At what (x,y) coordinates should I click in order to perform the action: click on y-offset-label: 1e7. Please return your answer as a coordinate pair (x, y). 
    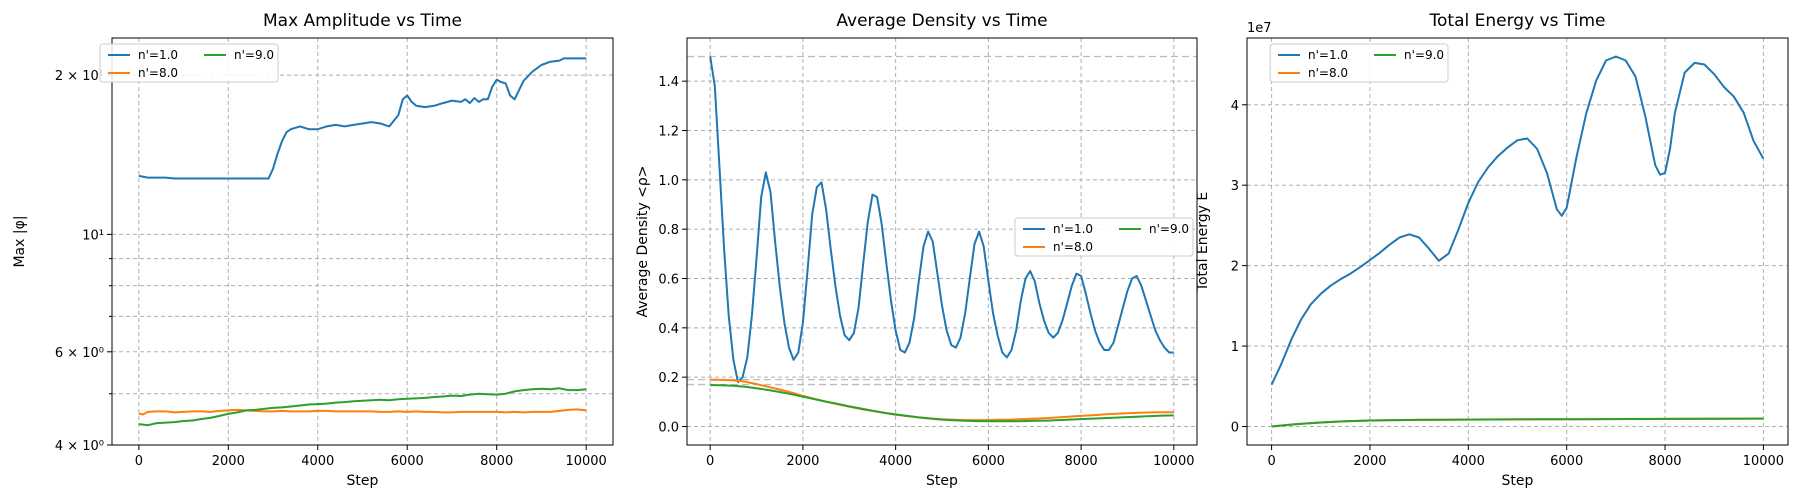
    Looking at the image, I should click on (1259, 28).